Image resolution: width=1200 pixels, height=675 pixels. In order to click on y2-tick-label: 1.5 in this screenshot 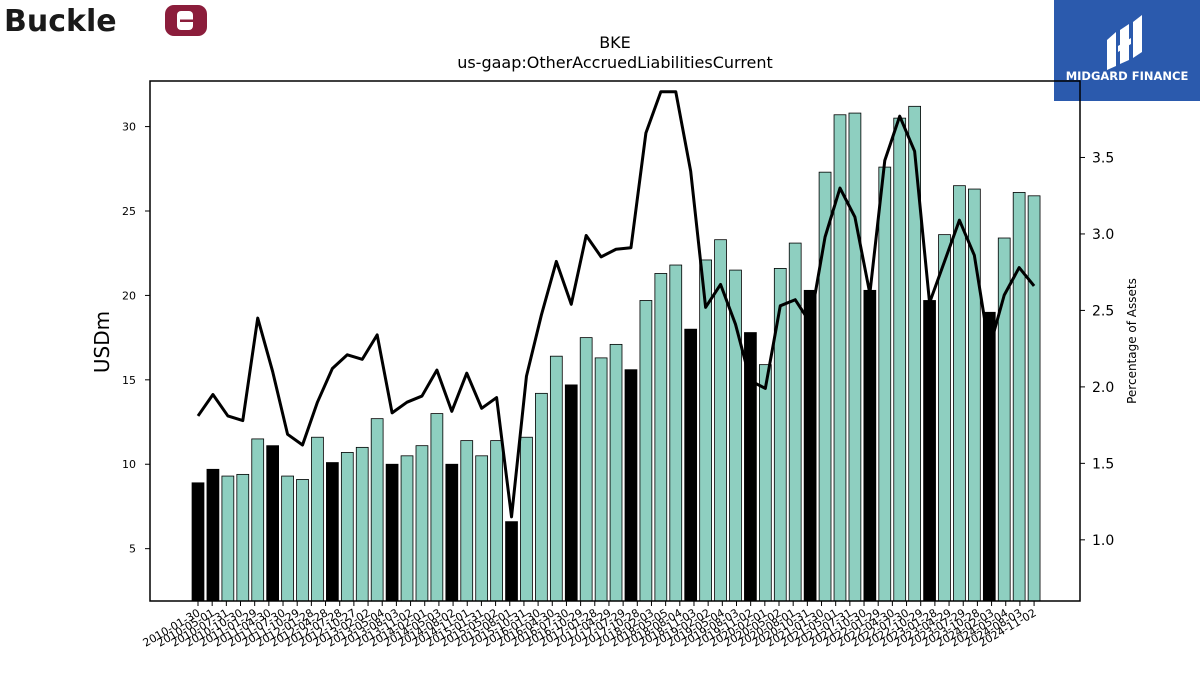, I will do `click(1103, 464)`.